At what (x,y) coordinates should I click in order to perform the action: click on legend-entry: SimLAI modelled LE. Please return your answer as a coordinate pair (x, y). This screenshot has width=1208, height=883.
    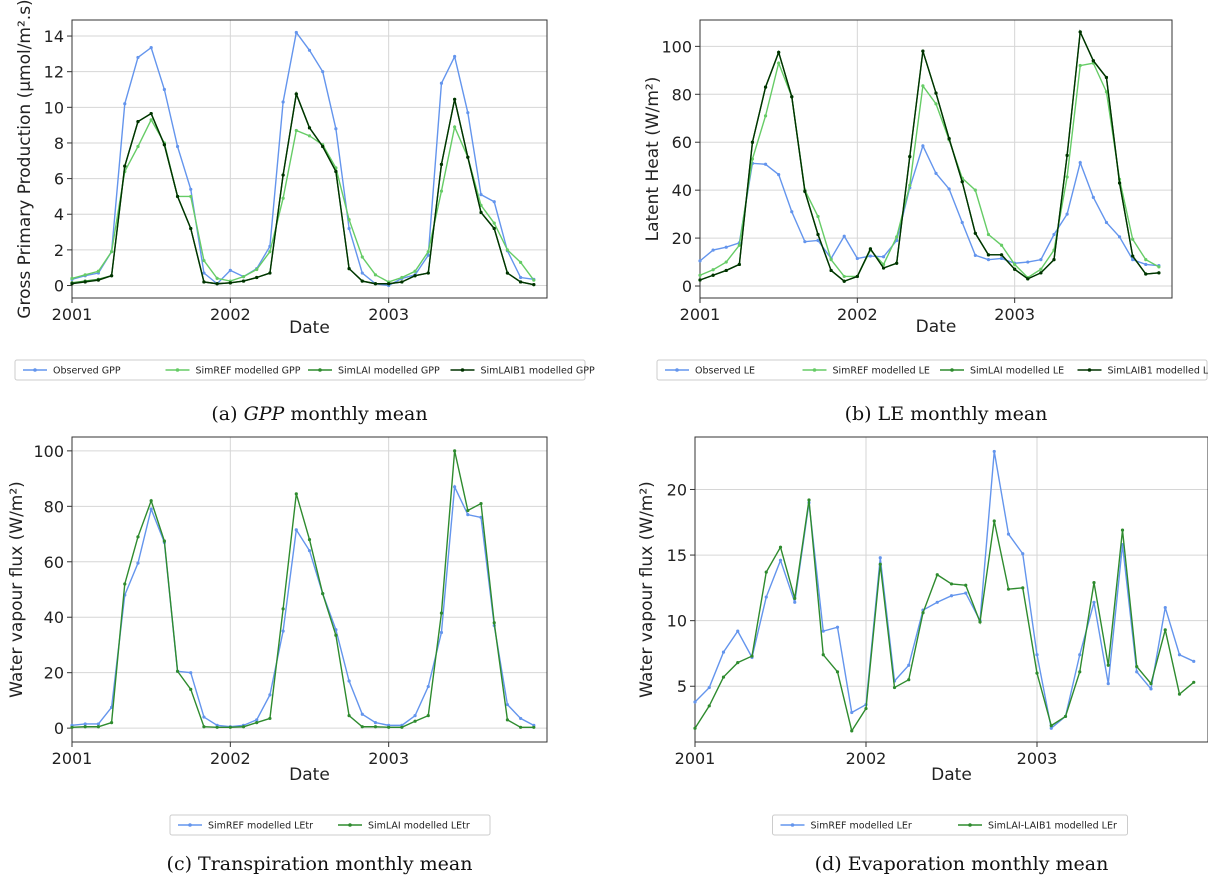
    Looking at the image, I should click on (1017, 371).